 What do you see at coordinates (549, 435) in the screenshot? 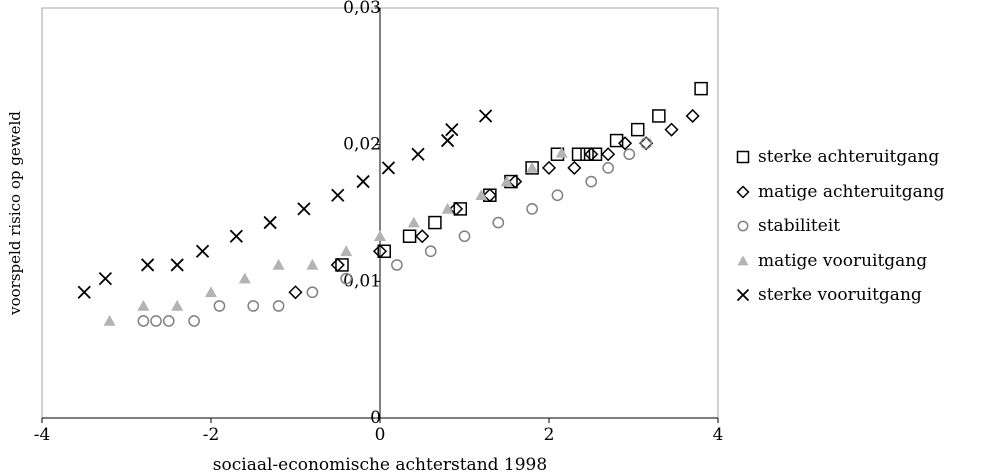
I see `x-tick-label: 2` at bounding box center [549, 435].